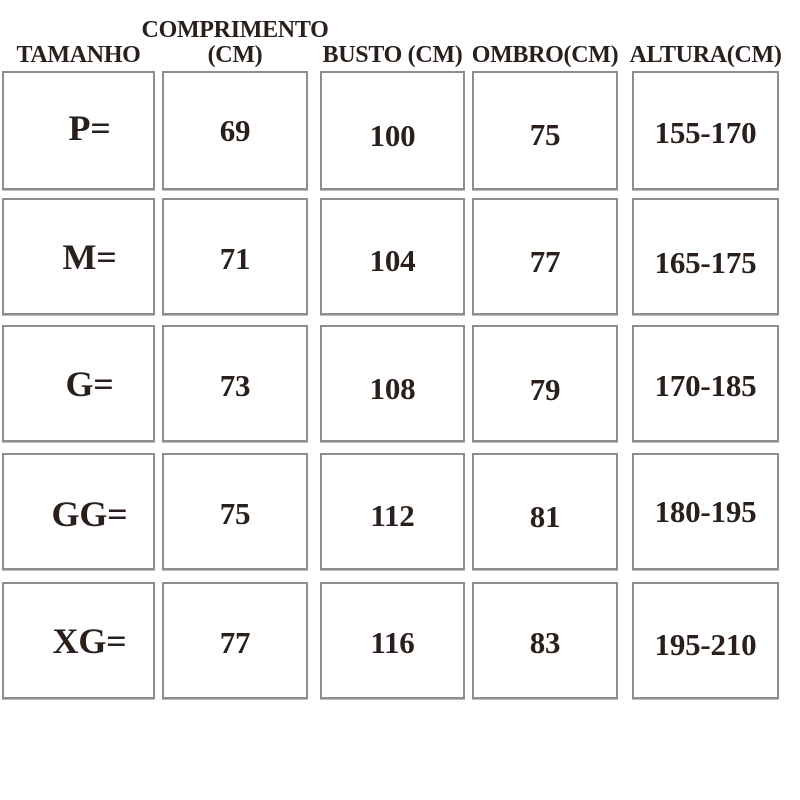  What do you see at coordinates (545, 54) in the screenshot?
I see `header-label: OMBRO(CM)` at bounding box center [545, 54].